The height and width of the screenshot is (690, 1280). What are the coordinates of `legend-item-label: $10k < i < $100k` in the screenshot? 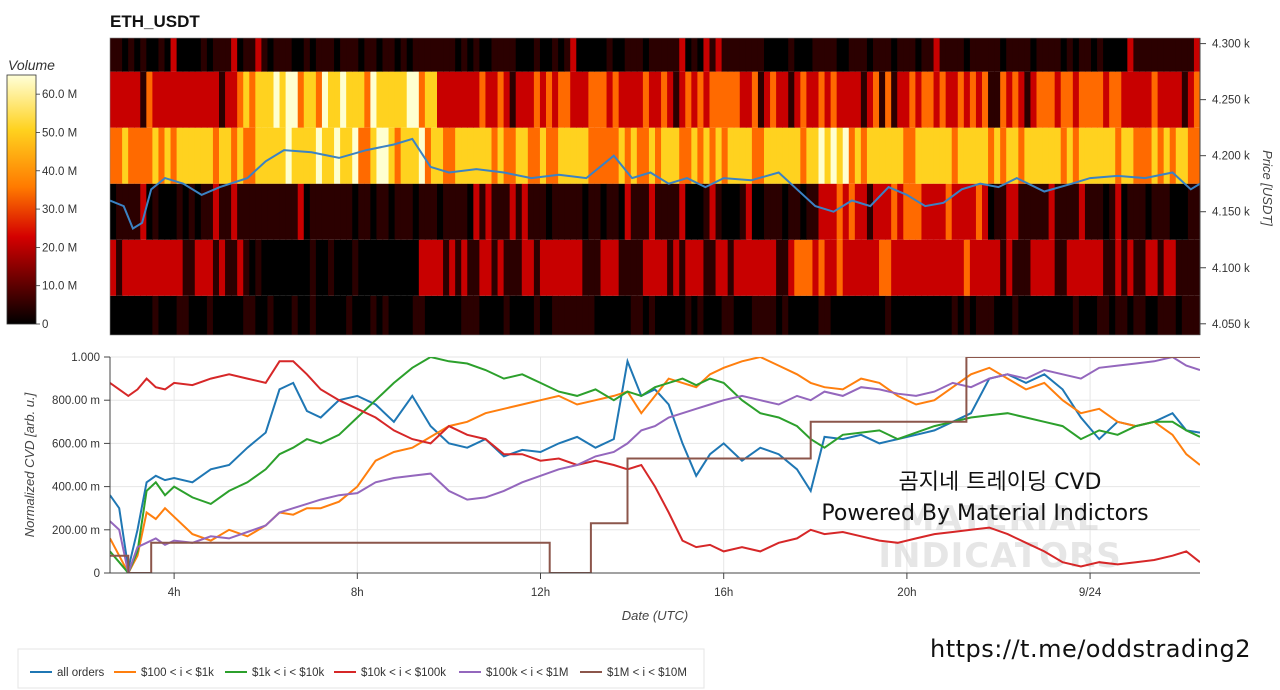 It's located at (403, 673).